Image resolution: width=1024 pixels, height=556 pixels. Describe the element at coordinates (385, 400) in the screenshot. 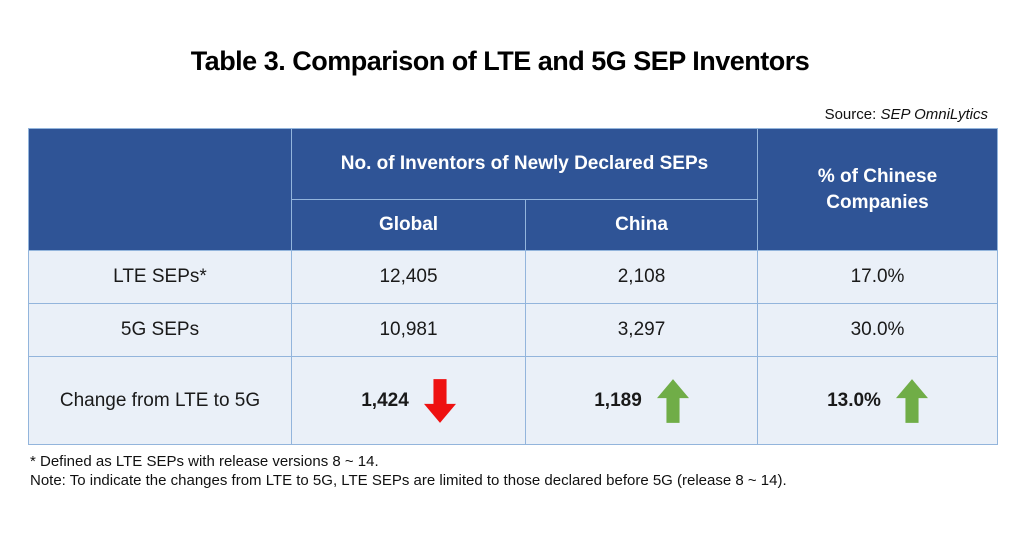

I see `change-global-value: 1,424` at that location.